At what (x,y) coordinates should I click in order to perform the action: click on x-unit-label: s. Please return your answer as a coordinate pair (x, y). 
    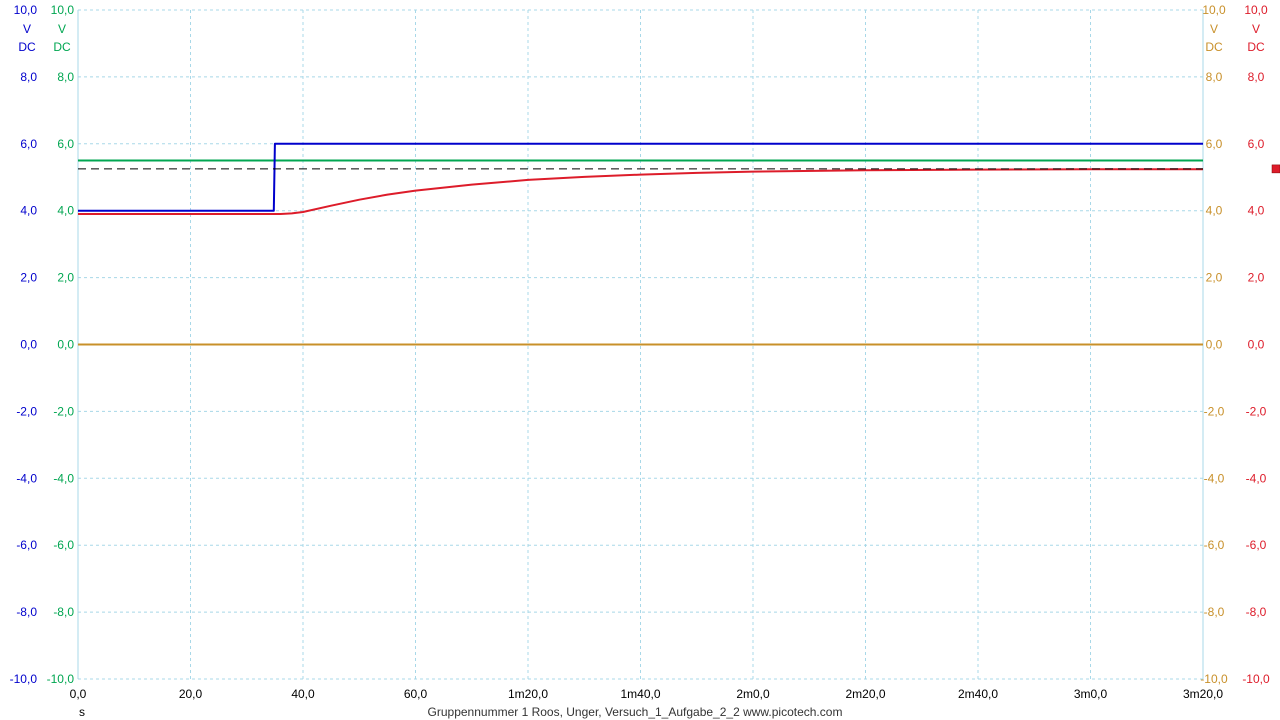
    Looking at the image, I should click on (82, 712).